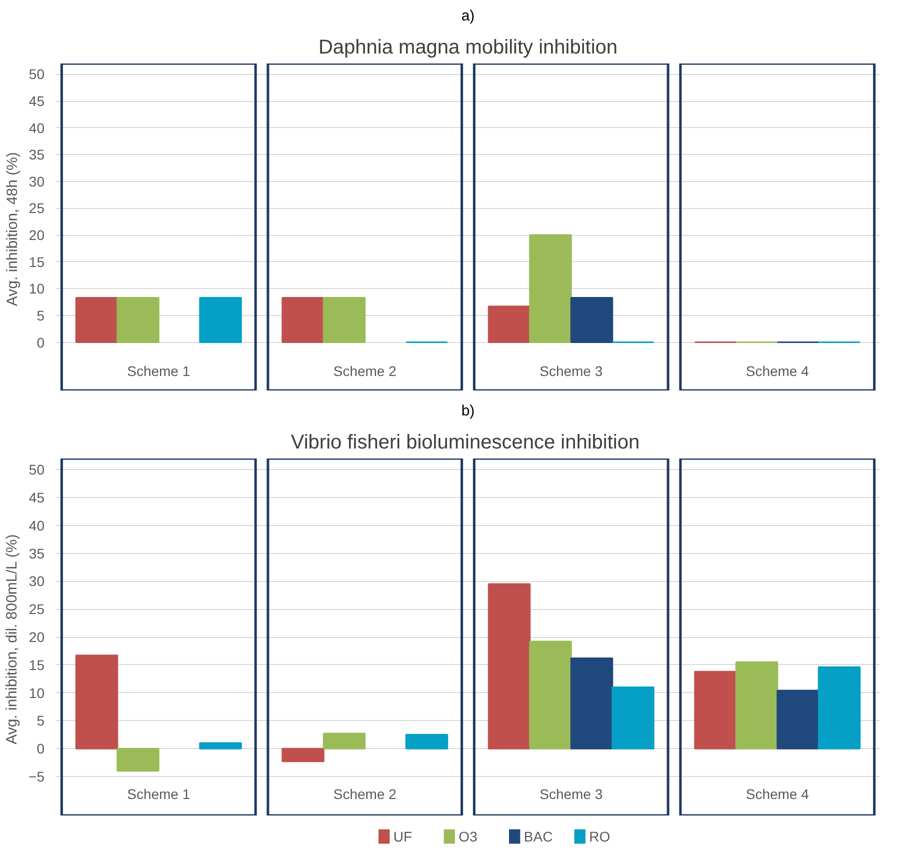 This screenshot has width=899, height=859. Describe the element at coordinates (402, 836) in the screenshot. I see `legend-label: UF` at that location.